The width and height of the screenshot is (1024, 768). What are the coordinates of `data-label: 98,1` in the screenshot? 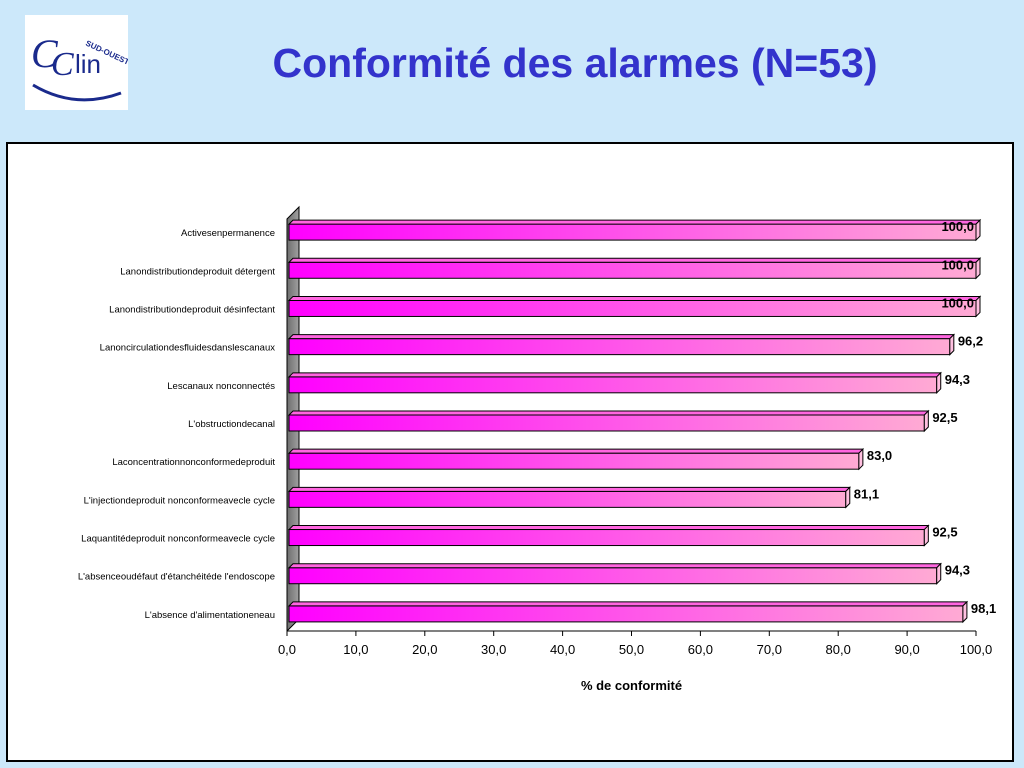 It's located at (983, 608).